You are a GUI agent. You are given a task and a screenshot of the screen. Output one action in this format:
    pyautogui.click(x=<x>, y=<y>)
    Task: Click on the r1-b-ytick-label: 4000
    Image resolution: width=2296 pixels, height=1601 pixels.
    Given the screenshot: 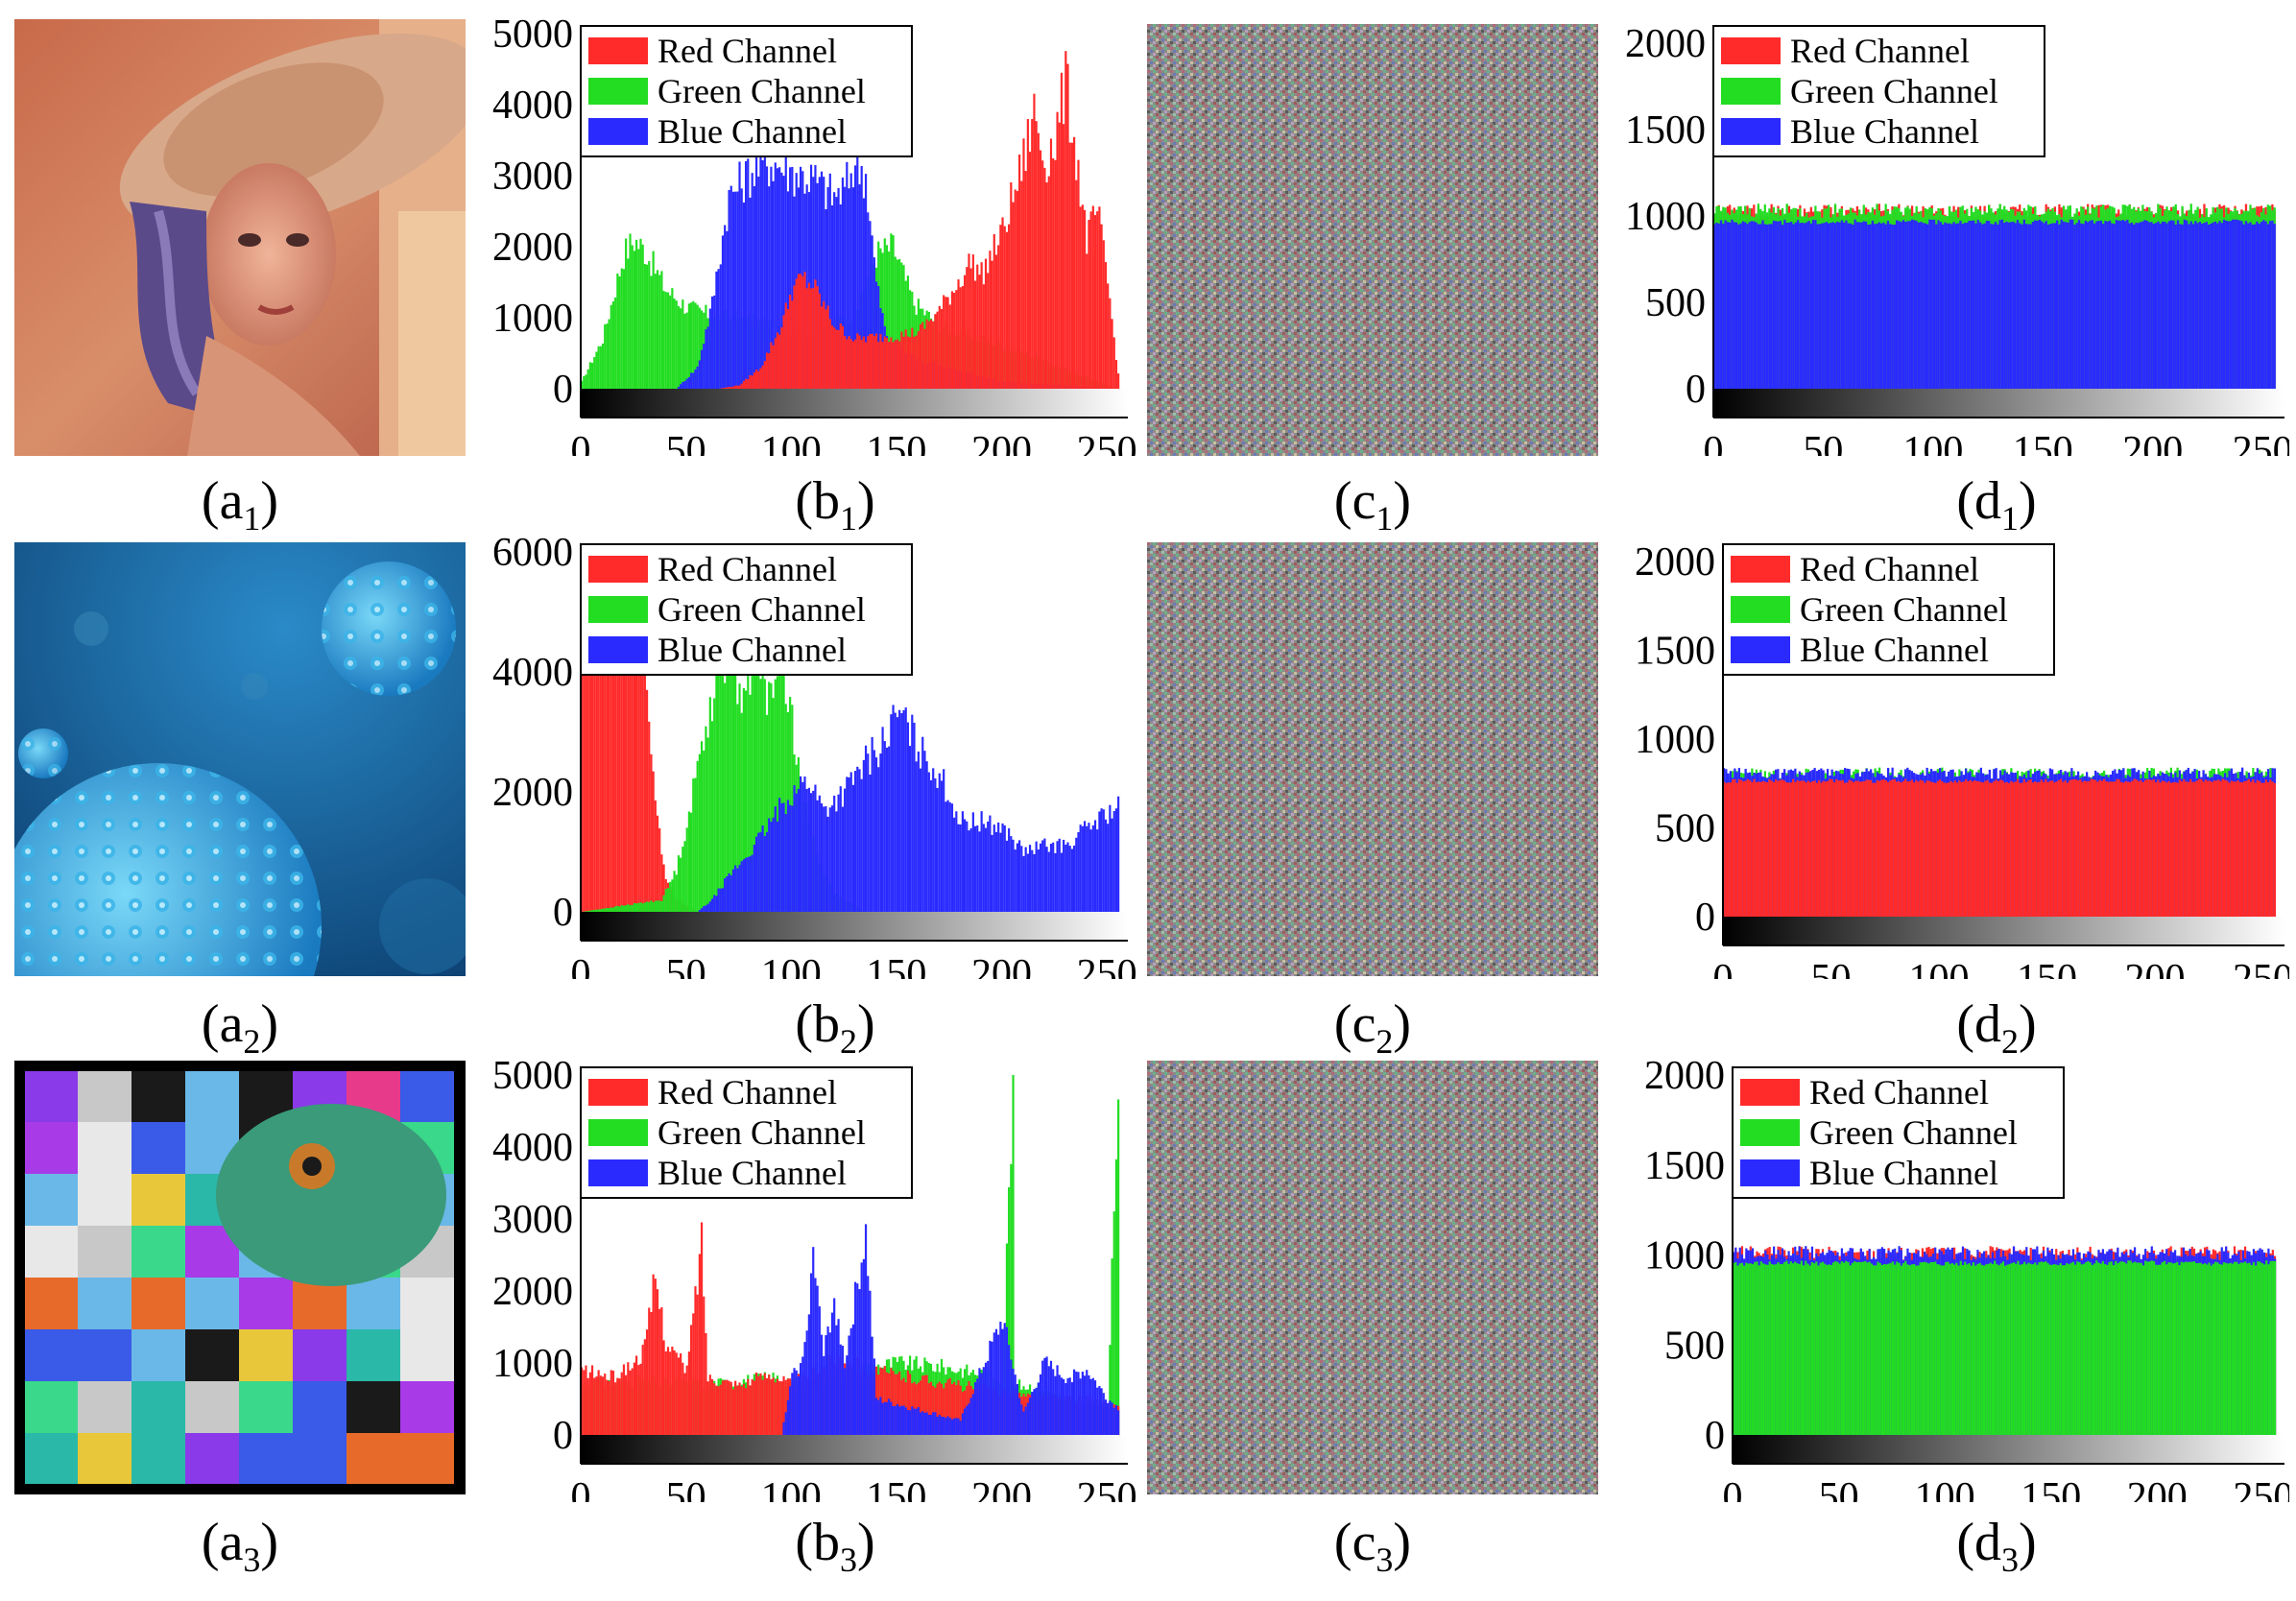 What is the action you would take?
    pyautogui.click(x=533, y=673)
    